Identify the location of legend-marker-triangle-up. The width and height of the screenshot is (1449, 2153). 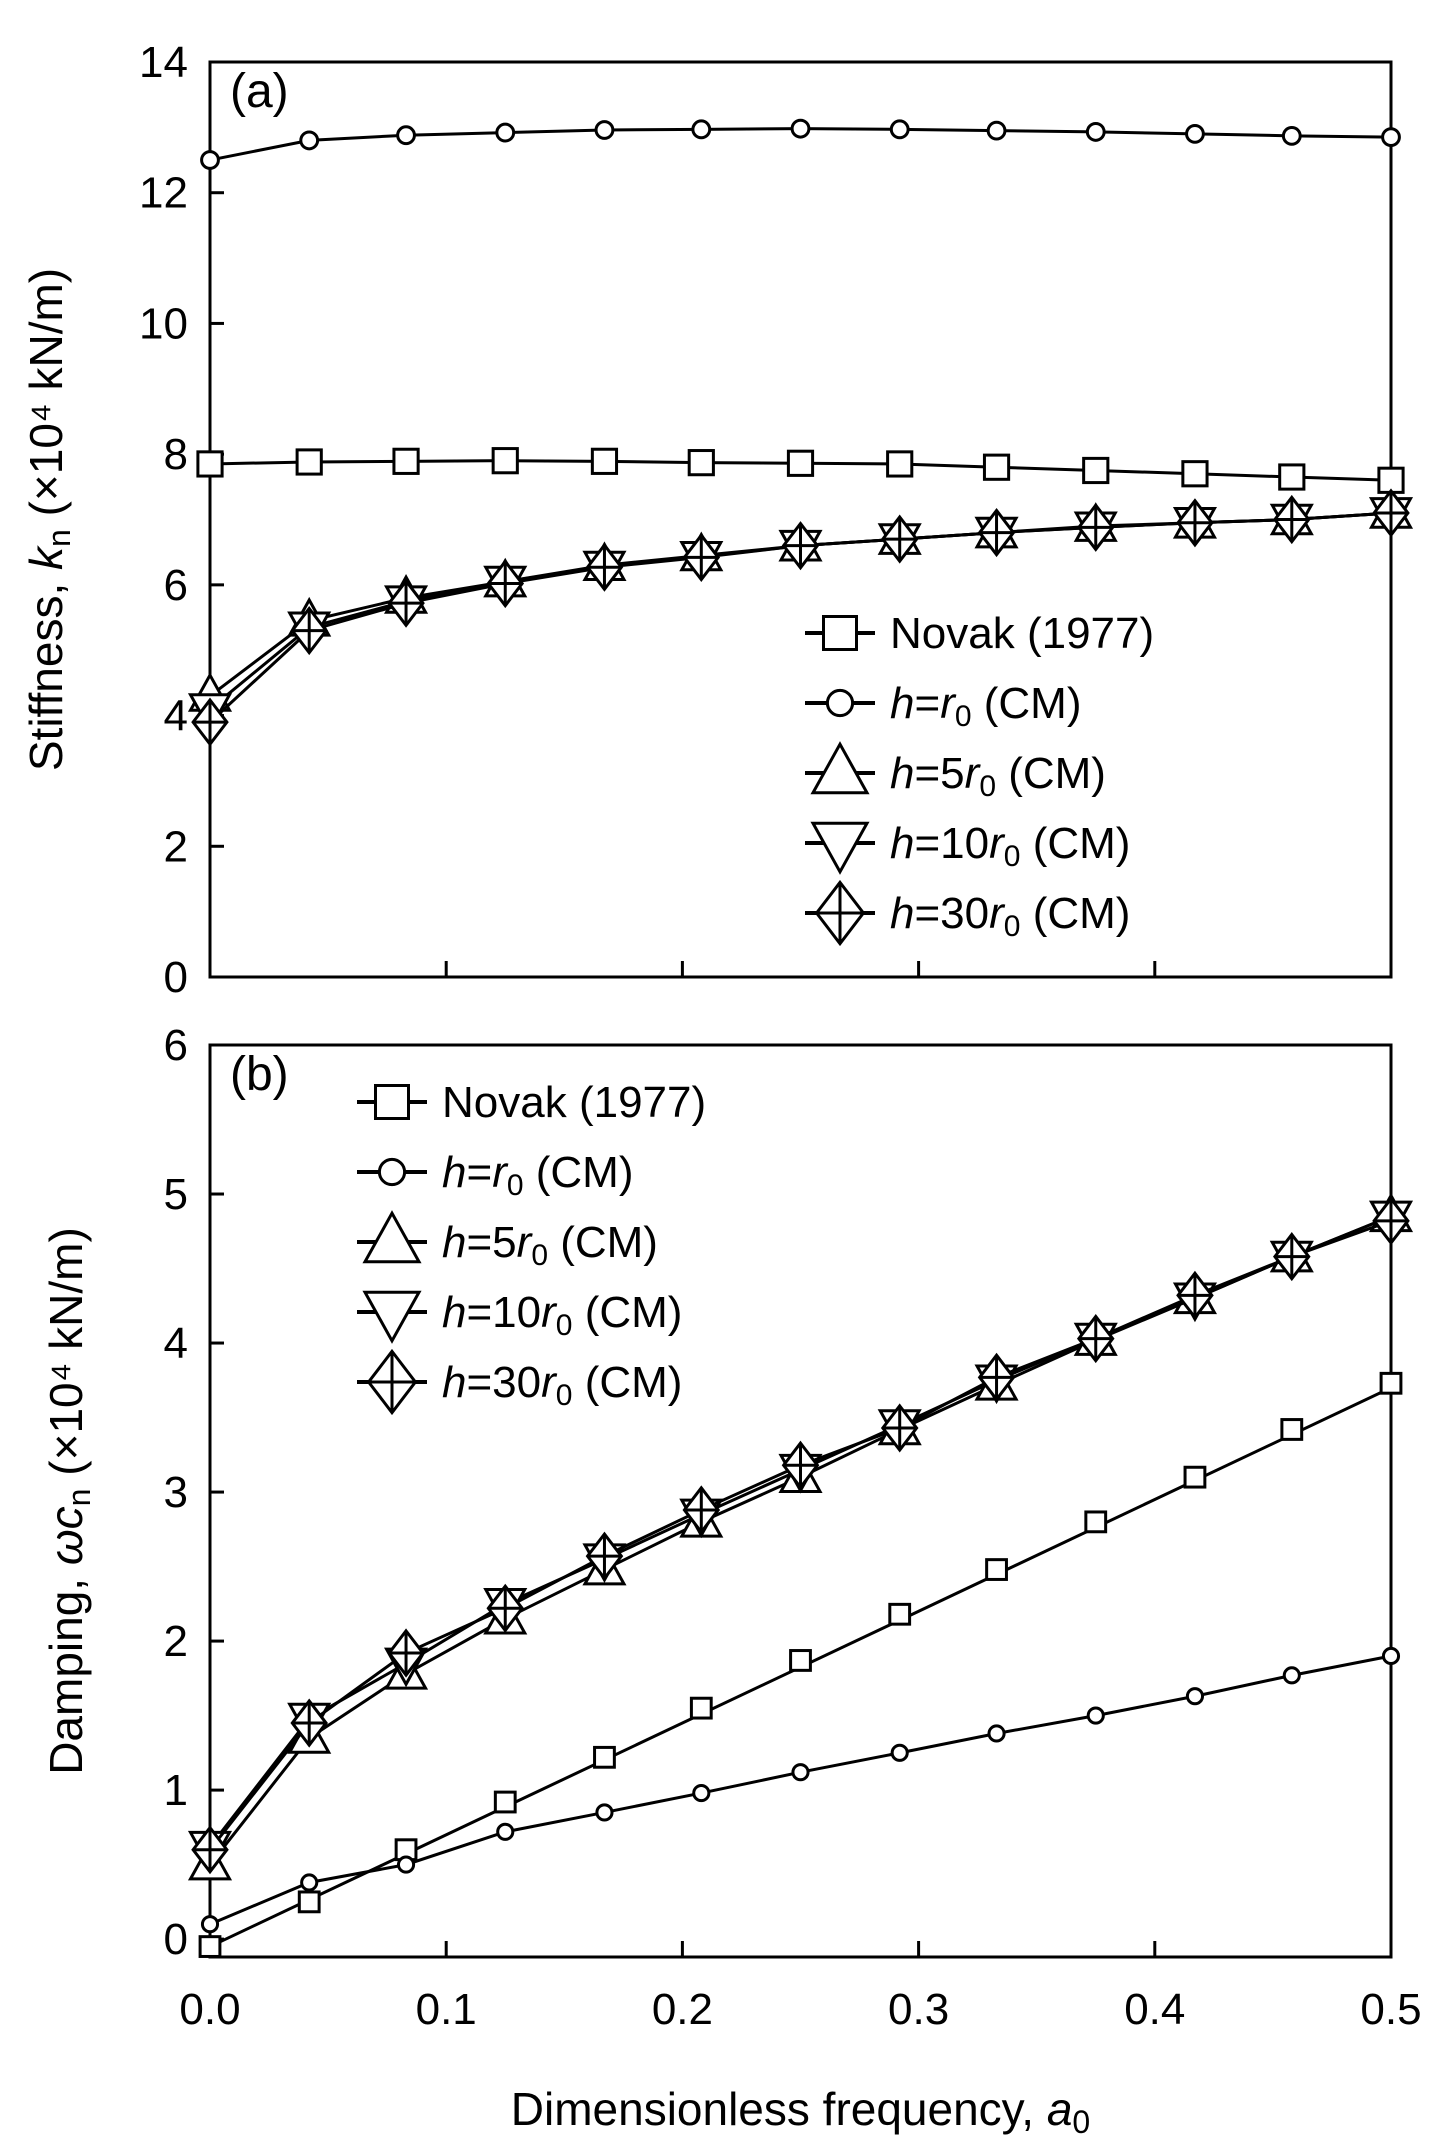
(840, 768).